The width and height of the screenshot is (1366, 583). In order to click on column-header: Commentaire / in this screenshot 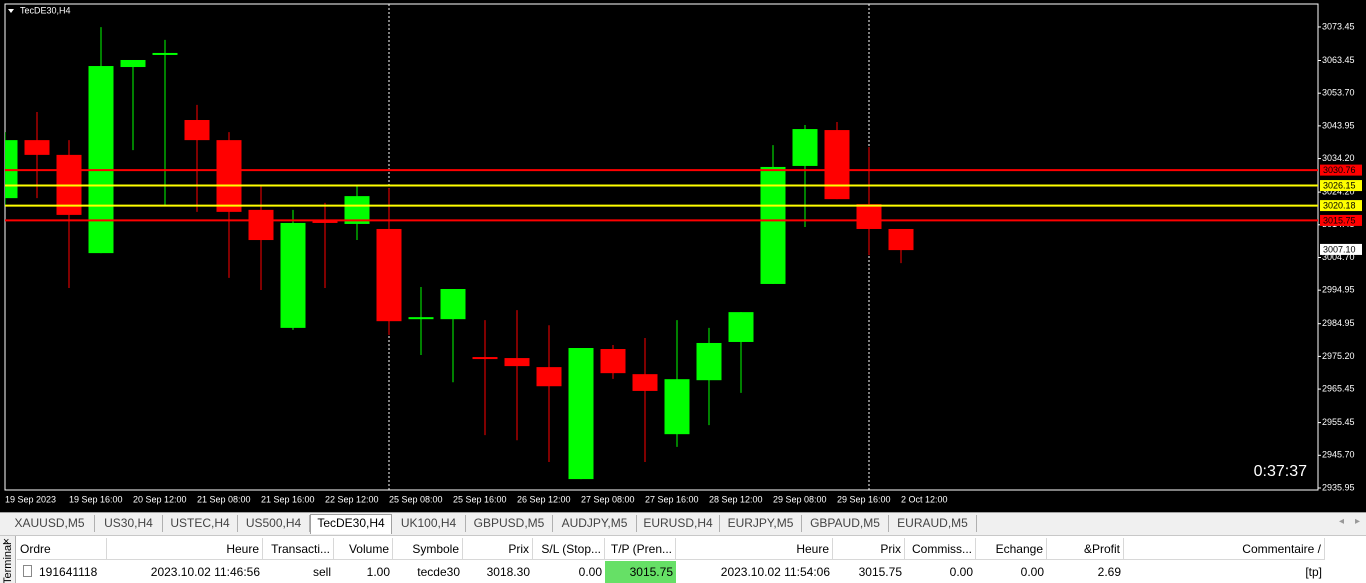, I will do `click(1224, 549)`.